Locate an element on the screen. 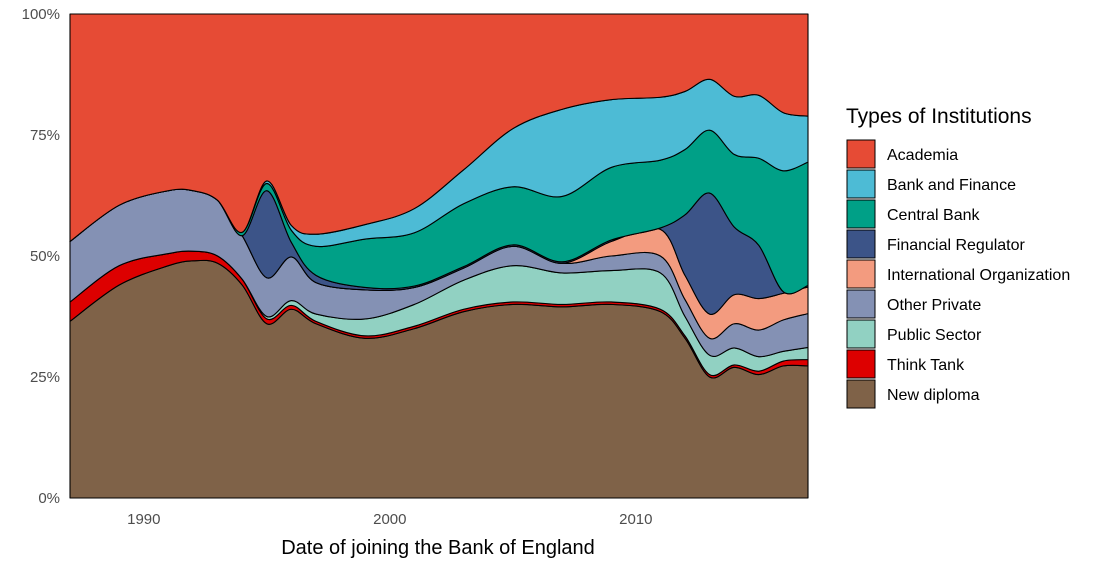 This screenshot has height=562, width=1116. x-tick-label: 2010 is located at coordinates (635, 519).